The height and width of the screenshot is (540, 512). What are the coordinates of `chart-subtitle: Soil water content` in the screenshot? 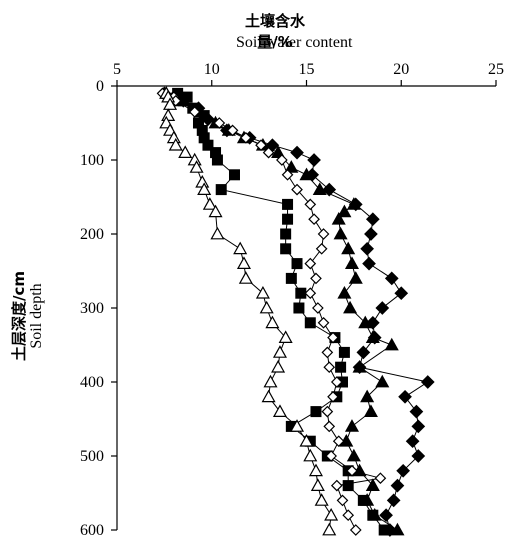 It's located at (294, 42).